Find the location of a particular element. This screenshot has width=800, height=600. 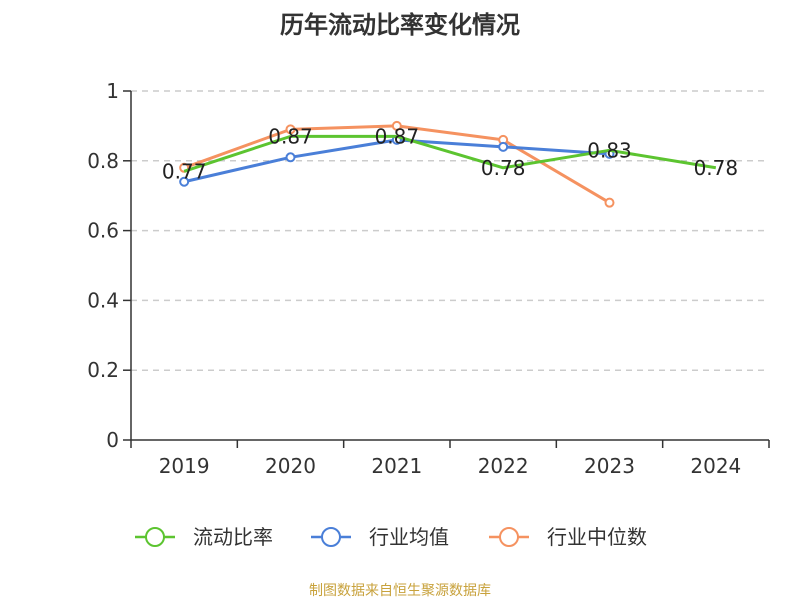

x-tick-label: 2019 is located at coordinates (184, 466).